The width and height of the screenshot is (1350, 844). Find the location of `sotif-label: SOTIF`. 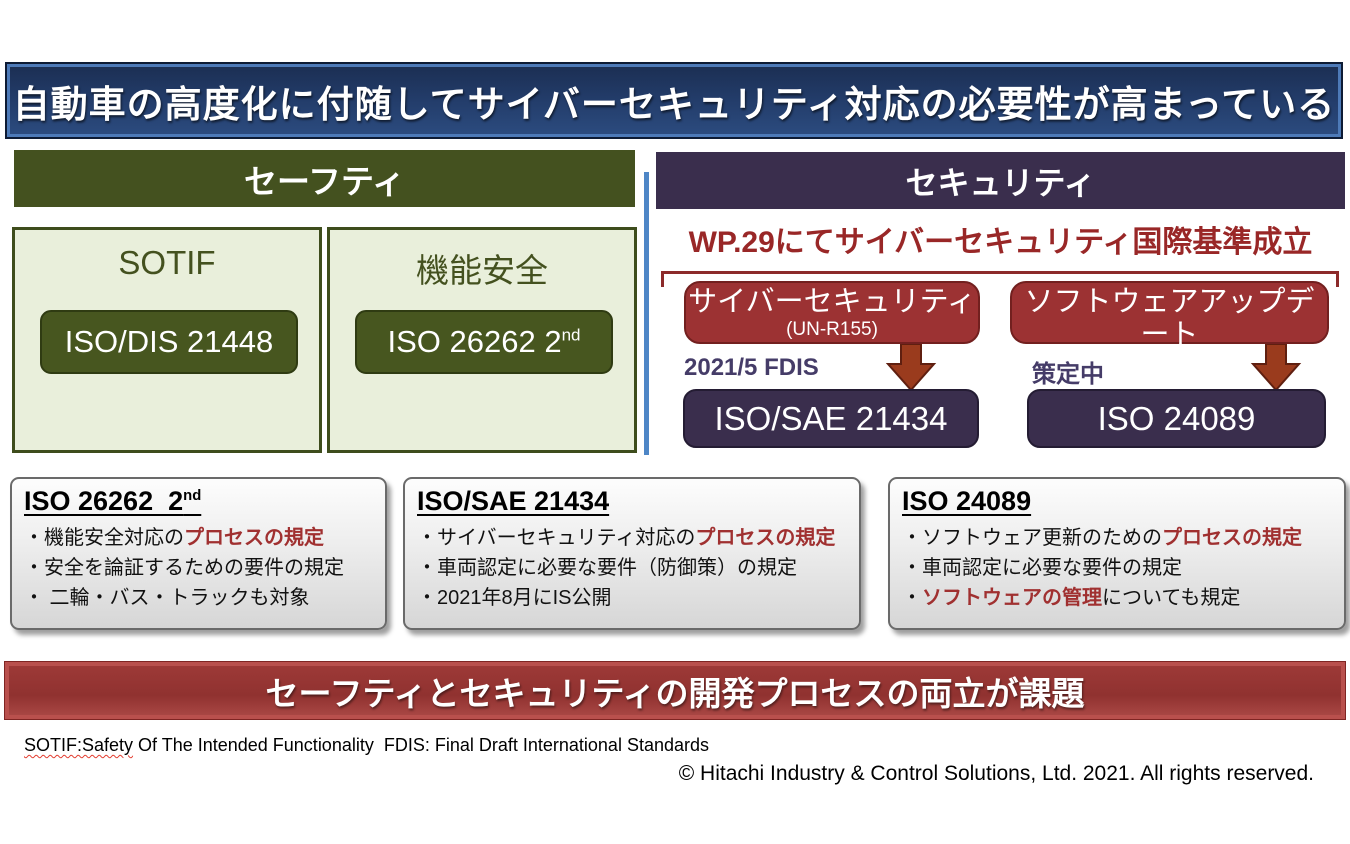

sotif-label: SOTIF is located at coordinates (167, 262).